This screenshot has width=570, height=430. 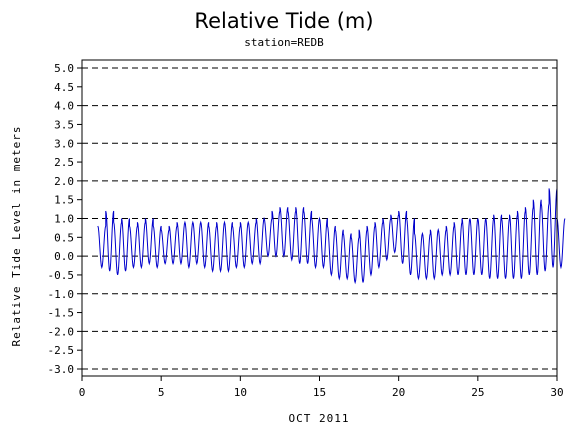 I want to click on y-tick-label: 2.0, so click(x=64, y=181).